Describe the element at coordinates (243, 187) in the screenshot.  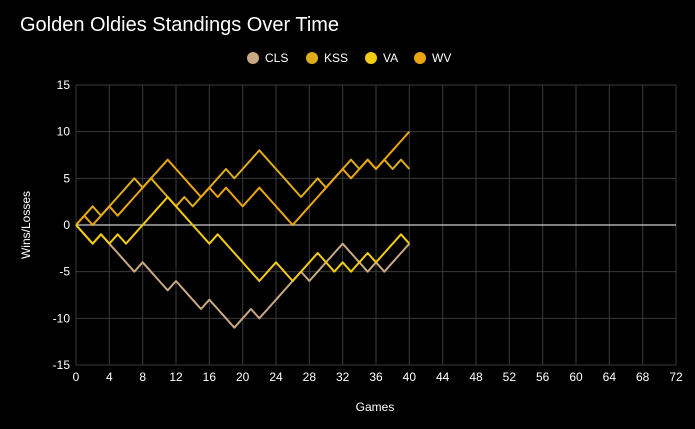
I see `series-line-kss` at that location.